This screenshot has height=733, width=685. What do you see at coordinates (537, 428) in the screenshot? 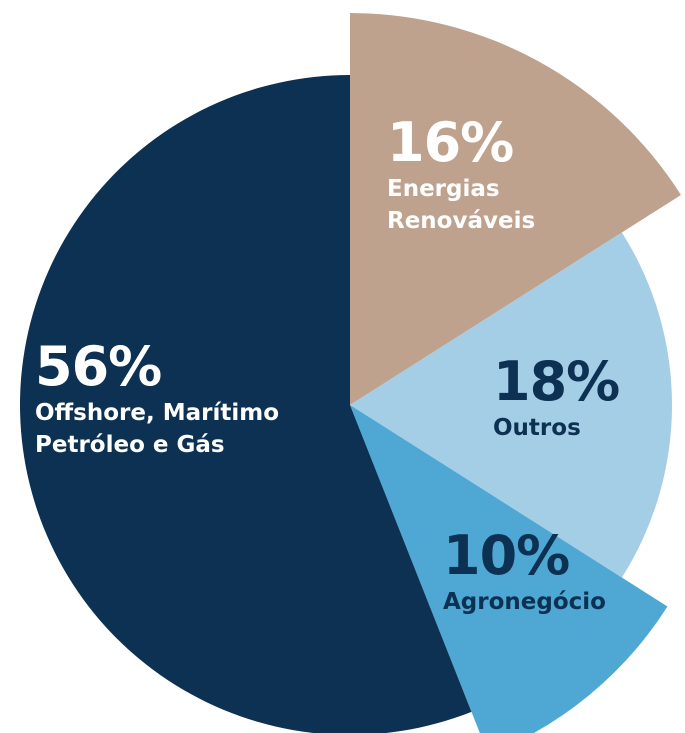
I see `category-label: Outros` at bounding box center [537, 428].